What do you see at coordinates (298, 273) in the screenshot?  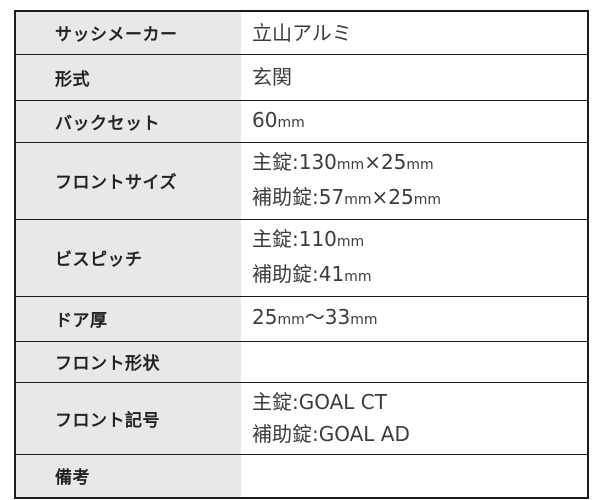 I see `value-text: 補助錠:41` at bounding box center [298, 273].